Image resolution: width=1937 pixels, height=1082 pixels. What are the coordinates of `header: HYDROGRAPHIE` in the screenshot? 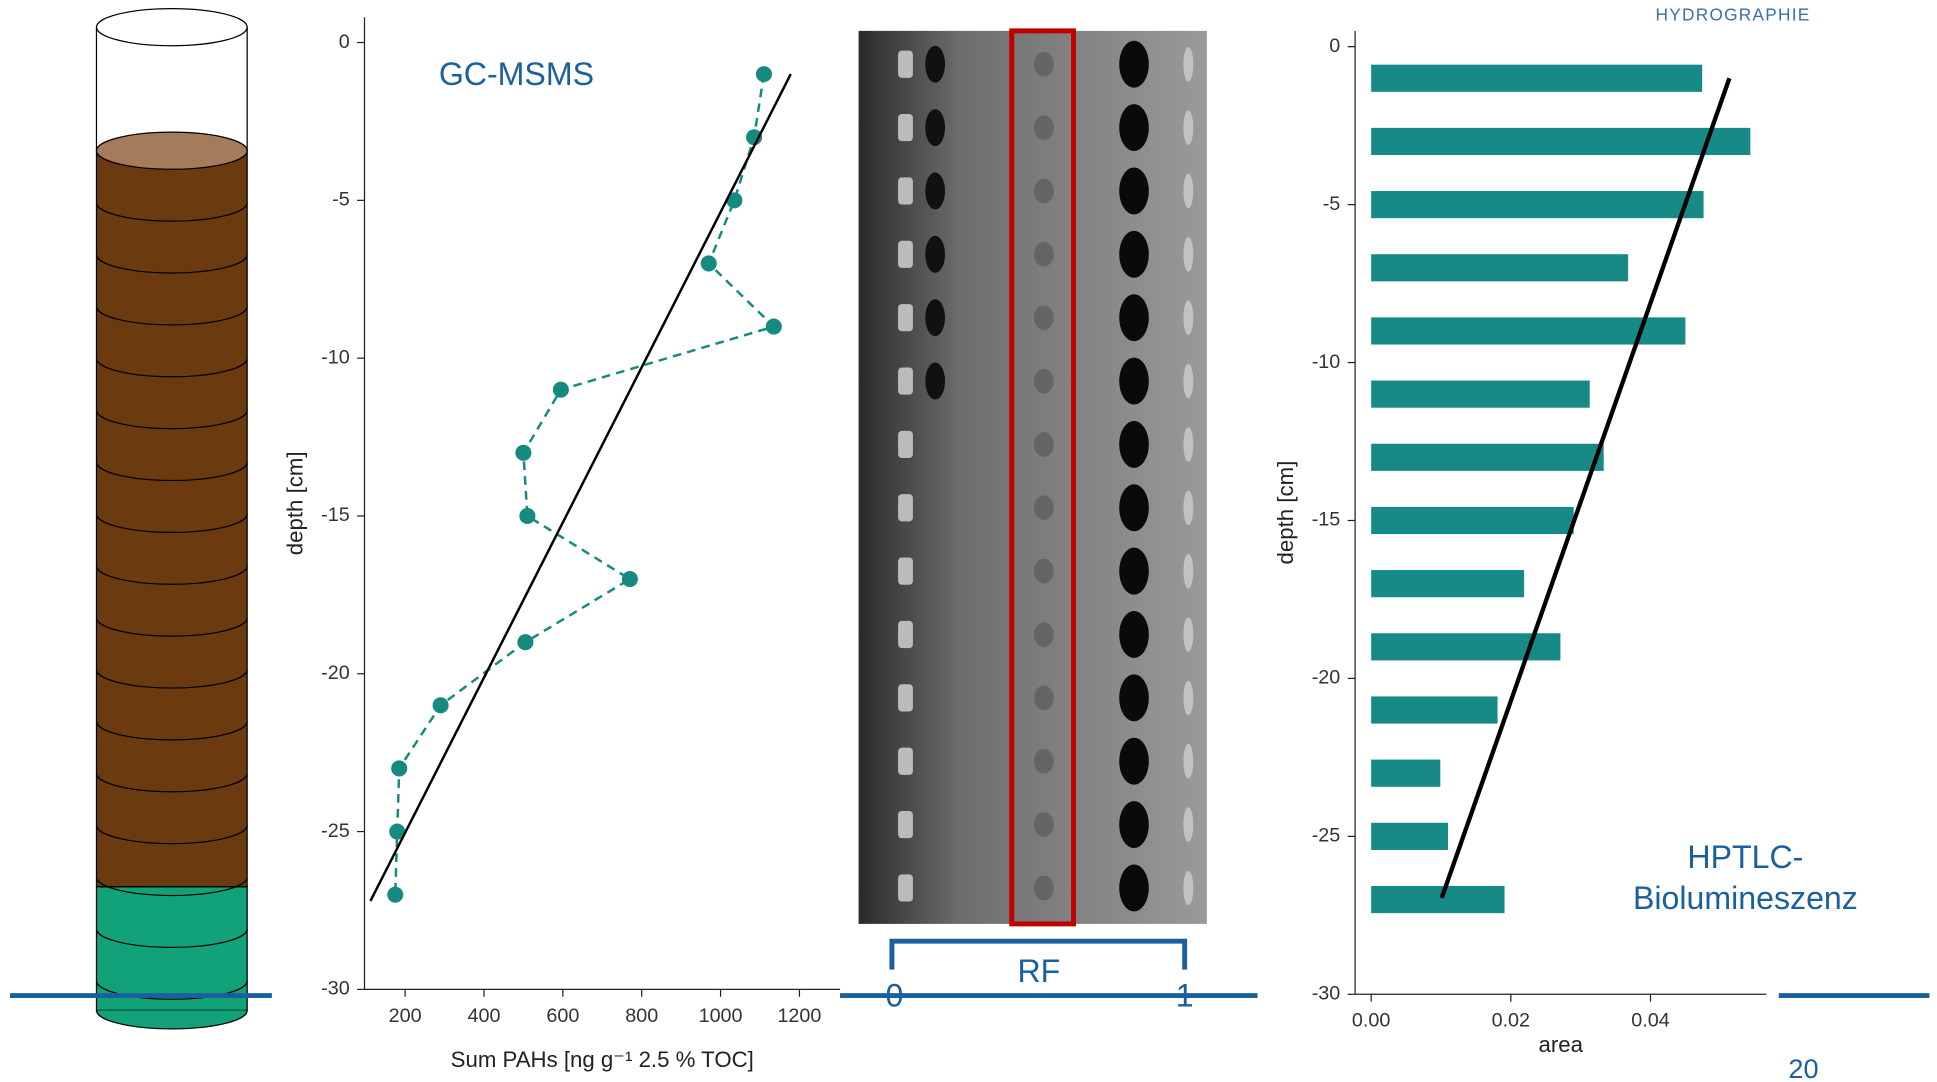 It's located at (1733, 15).